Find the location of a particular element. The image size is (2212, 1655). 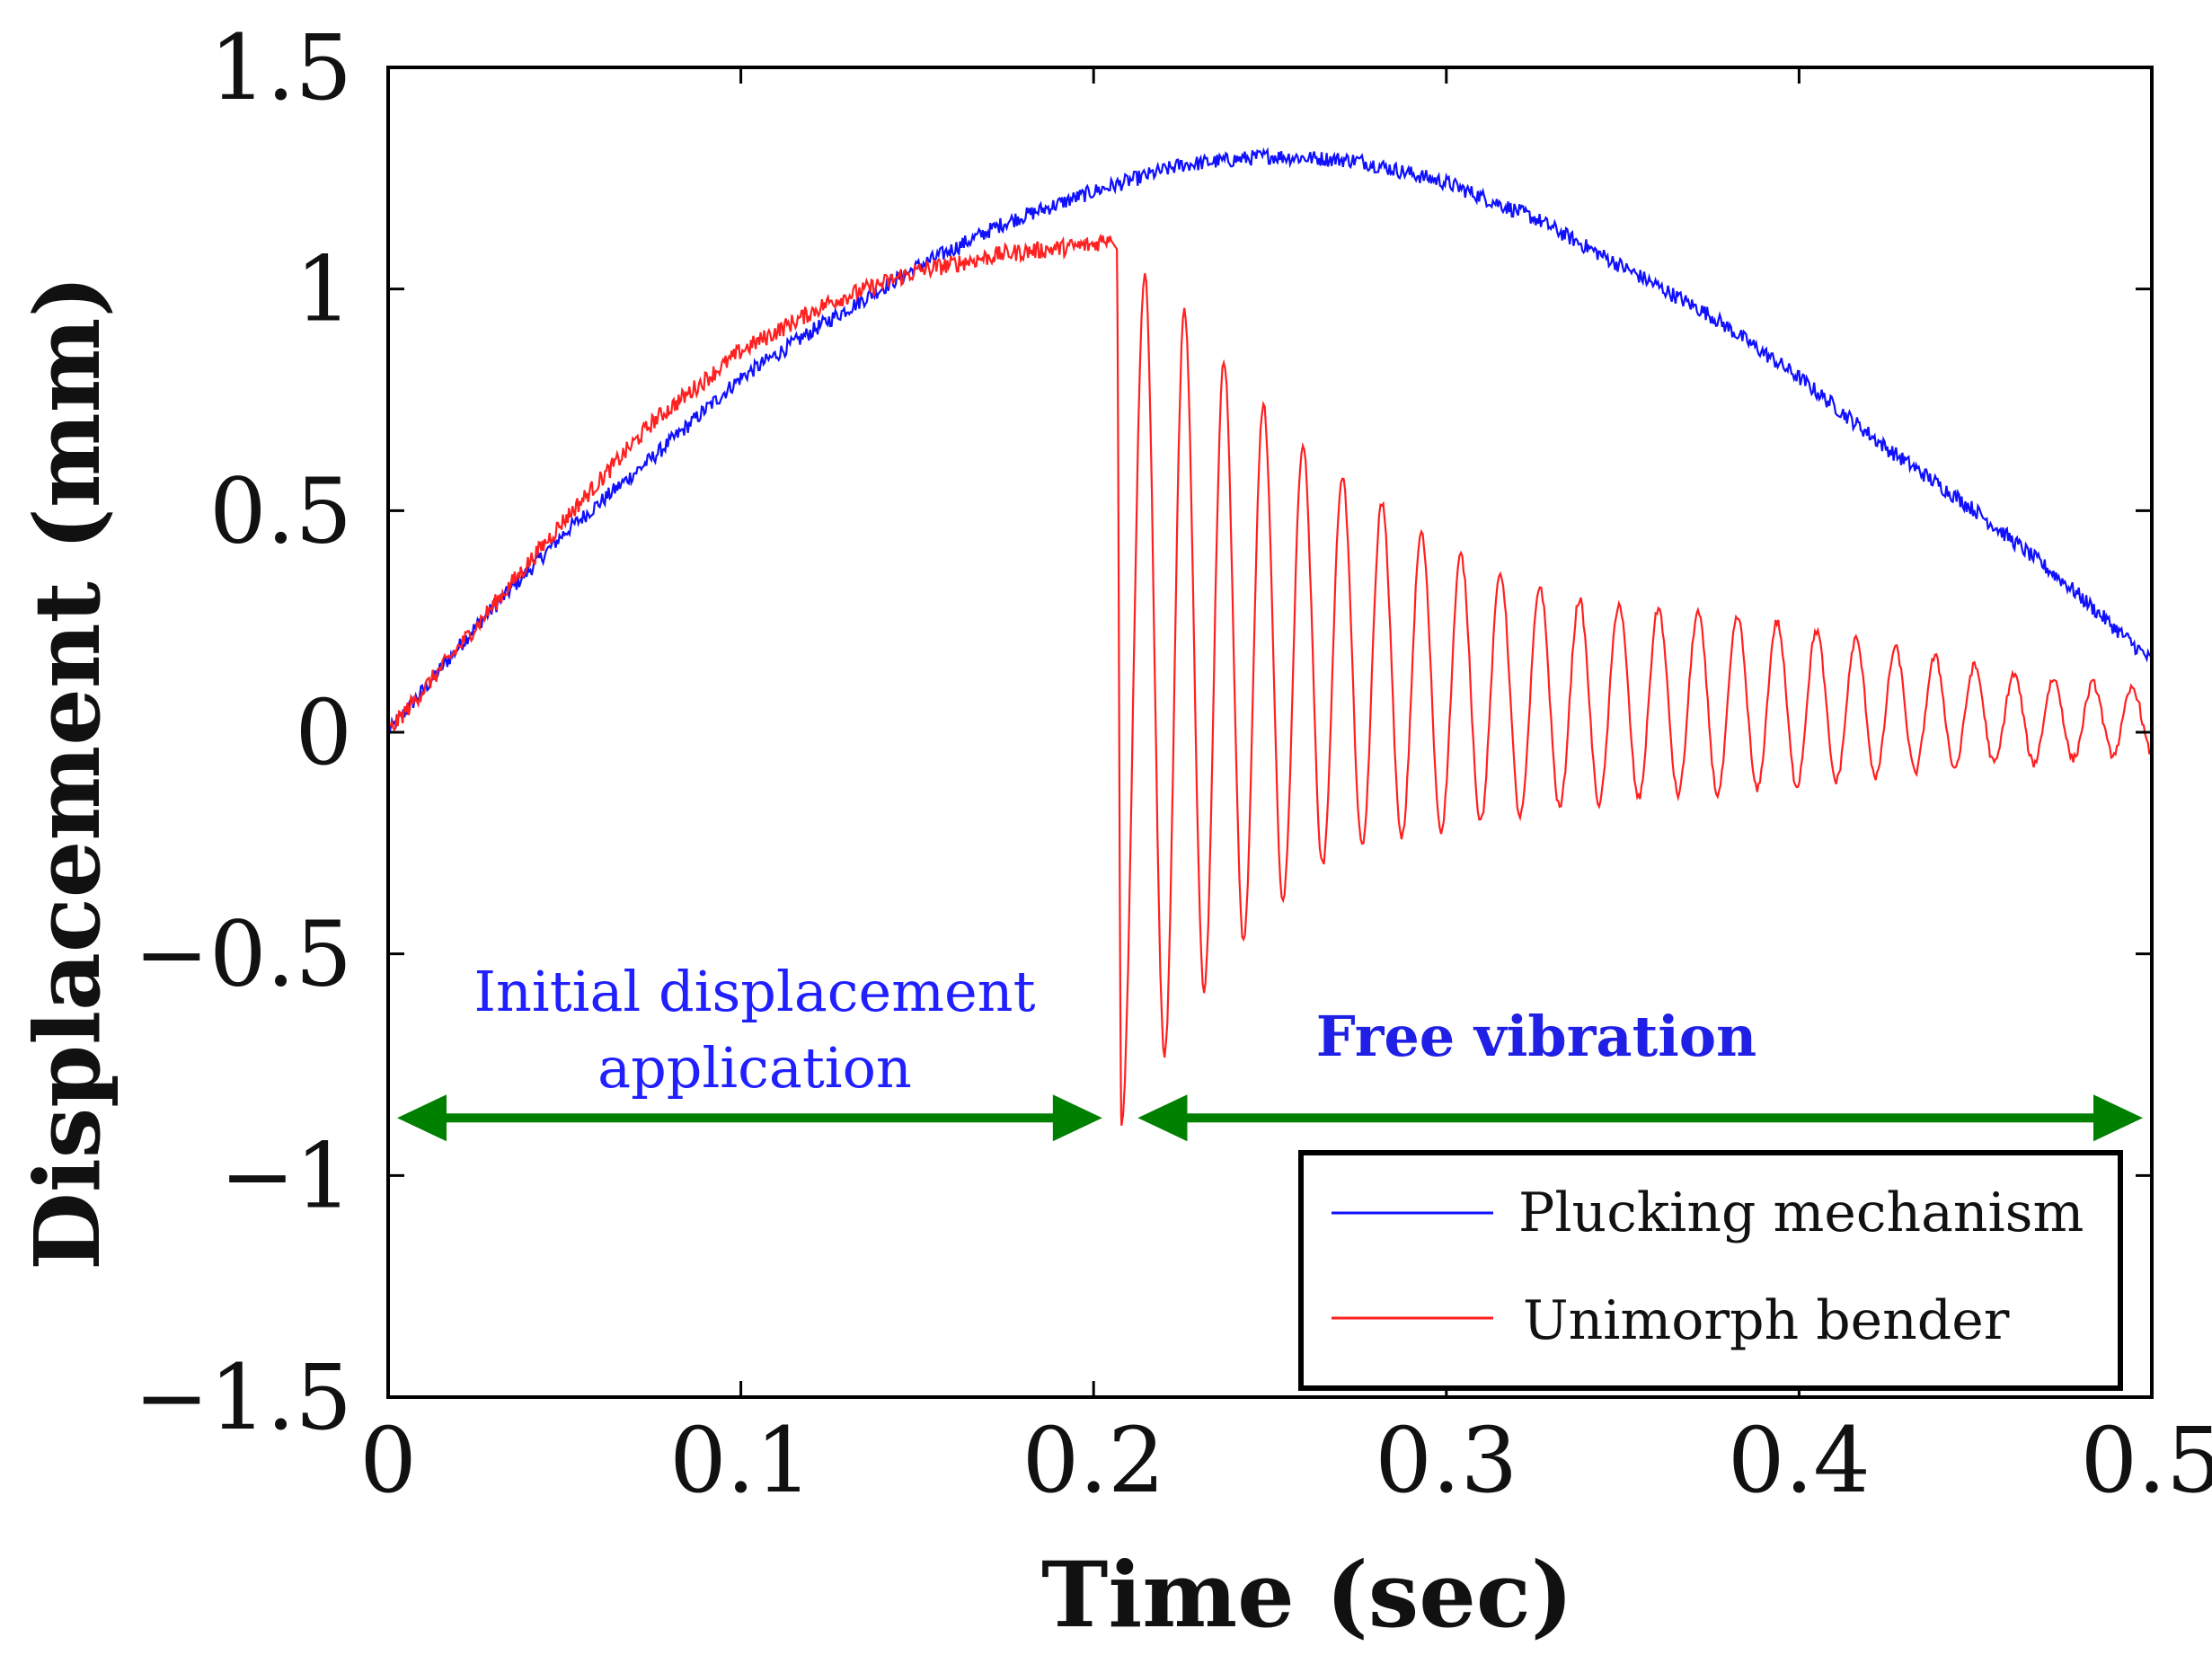

x-tick-label: 0.5 is located at coordinates (2146, 1460).